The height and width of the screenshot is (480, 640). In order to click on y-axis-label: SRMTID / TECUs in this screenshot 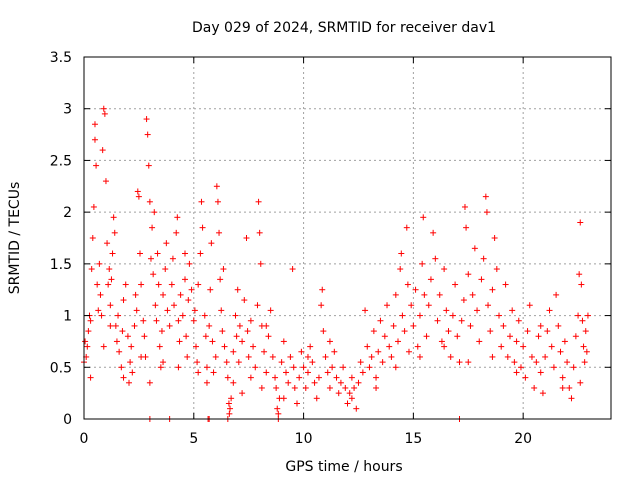, I will do `click(15, 238)`.